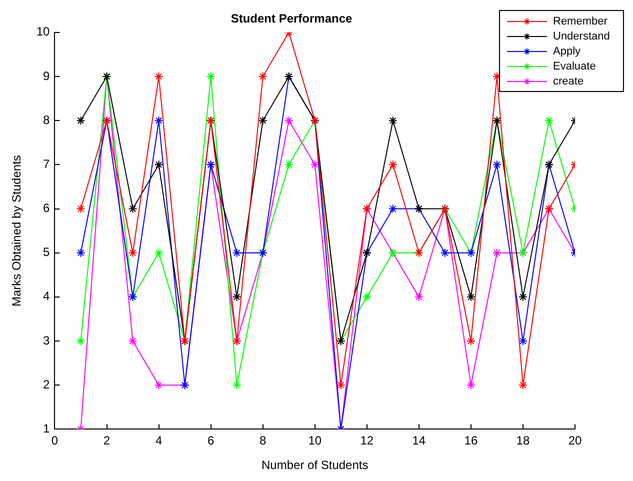 The width and height of the screenshot is (633, 481). What do you see at coordinates (471, 441) in the screenshot?
I see `x-tick-label: 16` at bounding box center [471, 441].